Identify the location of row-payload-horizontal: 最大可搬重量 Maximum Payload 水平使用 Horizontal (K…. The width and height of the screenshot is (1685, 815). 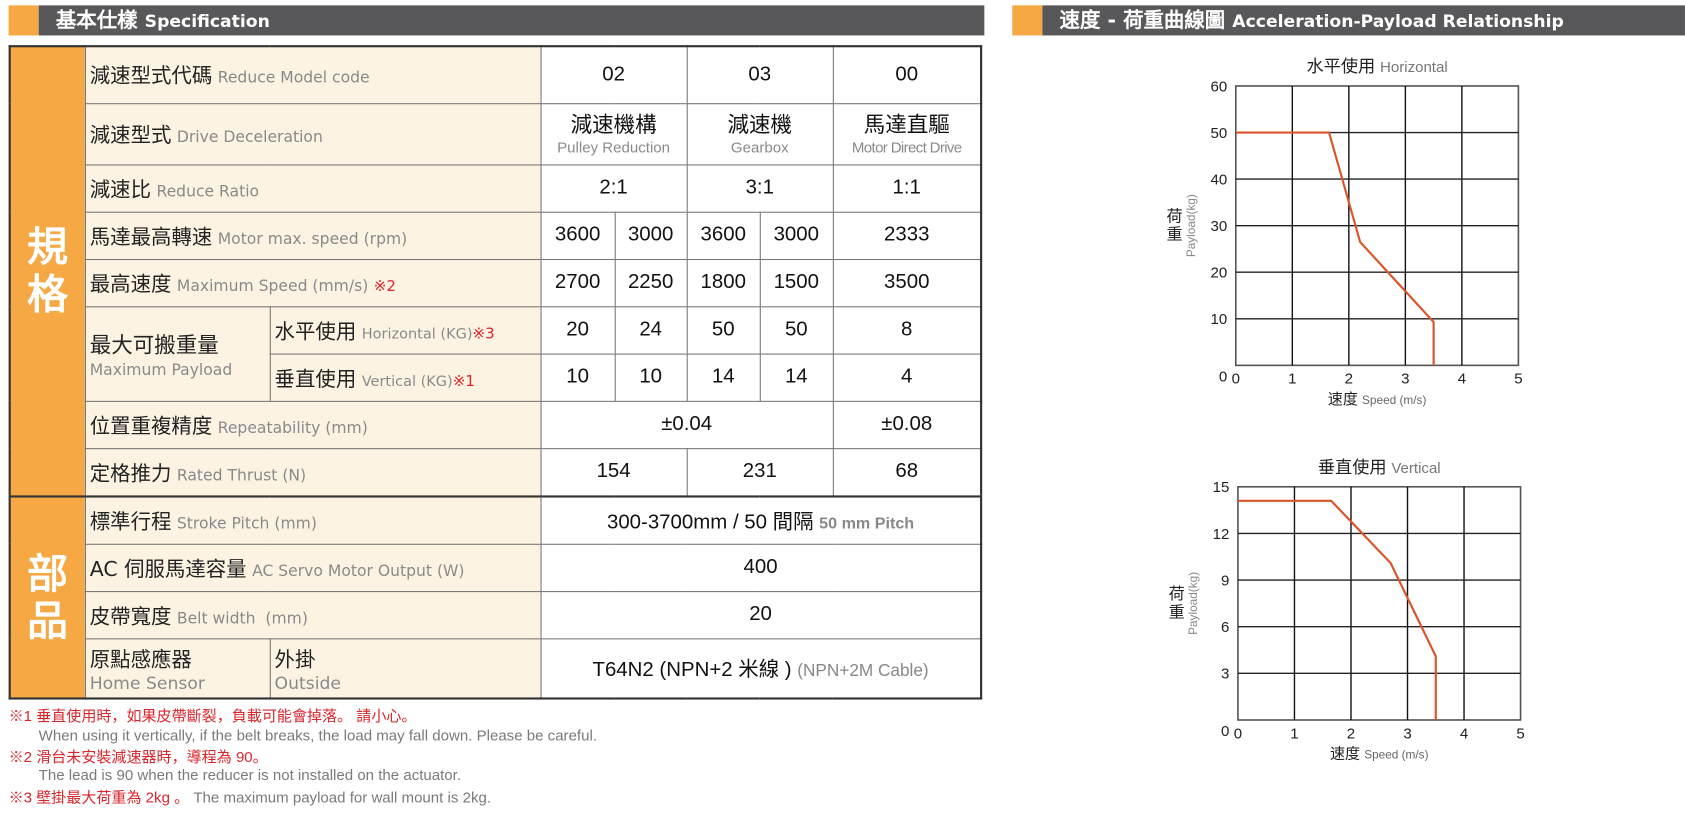
(496, 353).